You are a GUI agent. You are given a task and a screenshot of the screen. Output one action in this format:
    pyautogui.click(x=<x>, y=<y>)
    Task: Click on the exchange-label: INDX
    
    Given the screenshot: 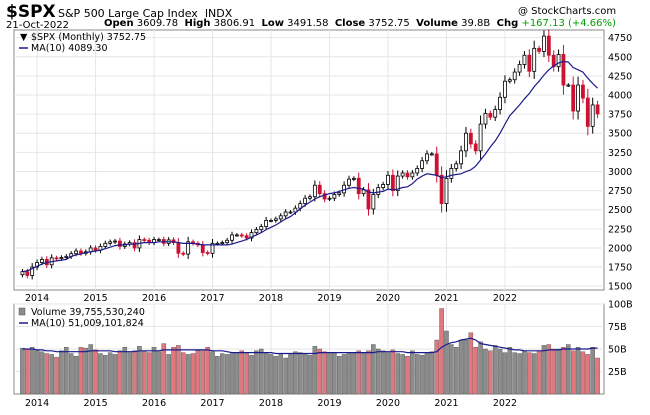 What is the action you would take?
    pyautogui.click(x=218, y=13)
    